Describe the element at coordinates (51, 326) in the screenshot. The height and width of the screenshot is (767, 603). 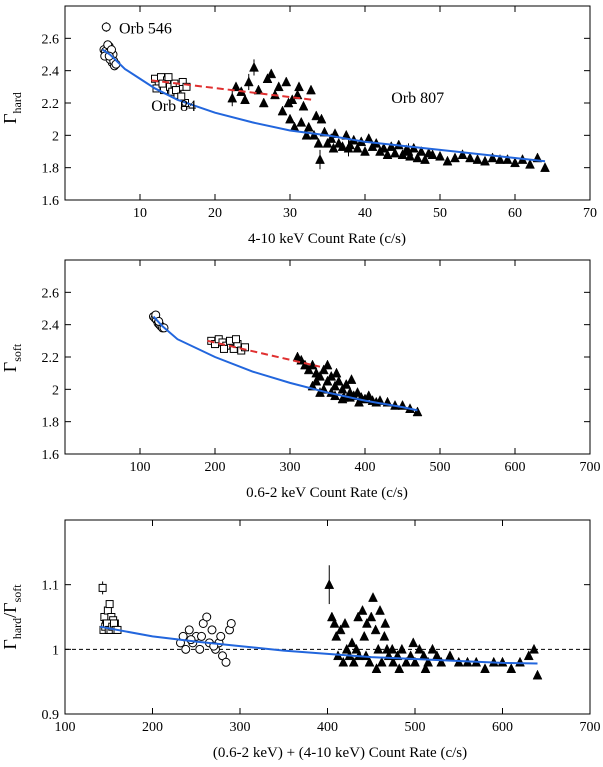
I see `y-tick-label: 2.4` at that location.